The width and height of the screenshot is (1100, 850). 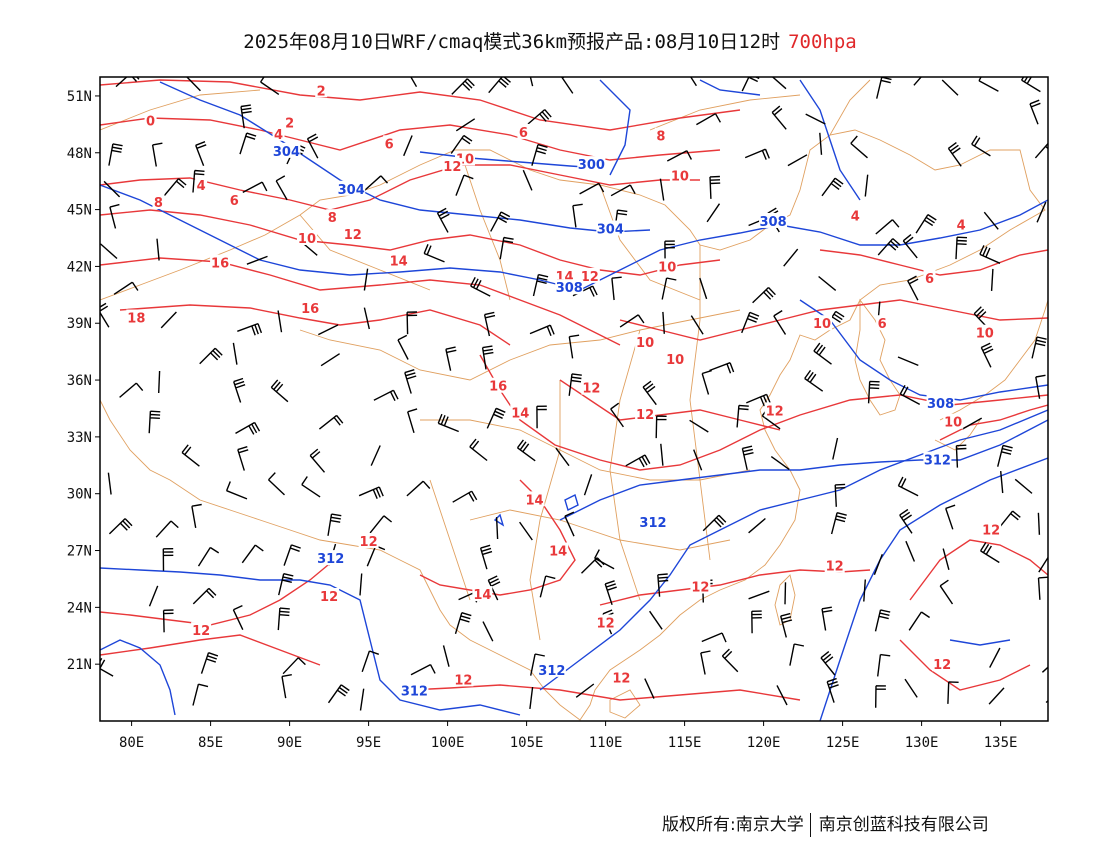 I want to click on temperature-label: 4, so click(x=201, y=186).